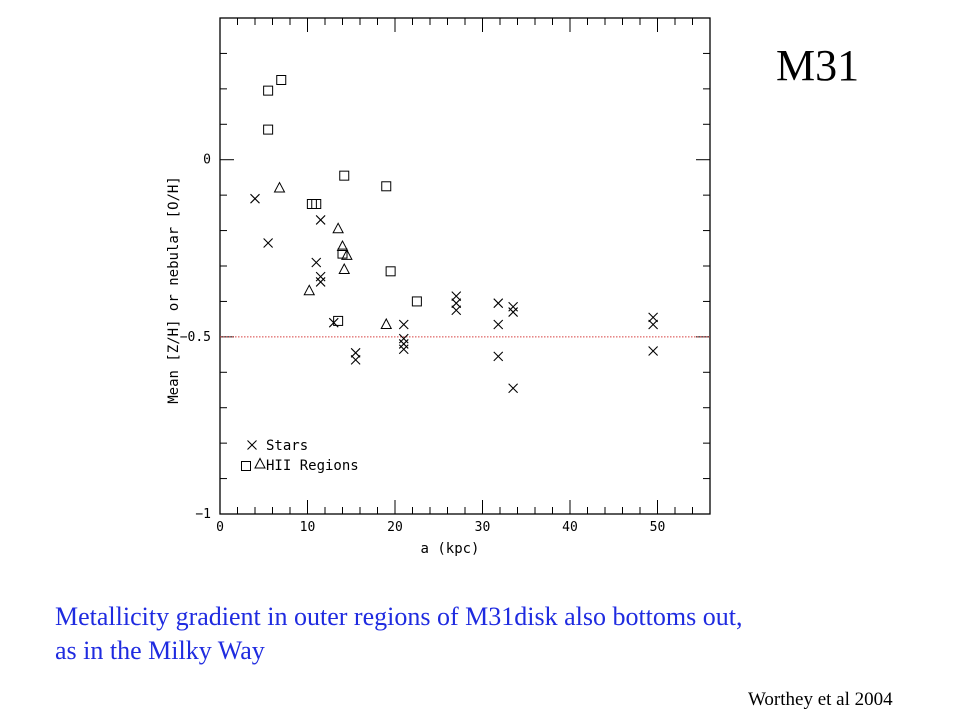 The height and width of the screenshot is (720, 960). Describe the element at coordinates (449, 549) in the screenshot. I see `x-axis-label: a (kpc)` at that location.